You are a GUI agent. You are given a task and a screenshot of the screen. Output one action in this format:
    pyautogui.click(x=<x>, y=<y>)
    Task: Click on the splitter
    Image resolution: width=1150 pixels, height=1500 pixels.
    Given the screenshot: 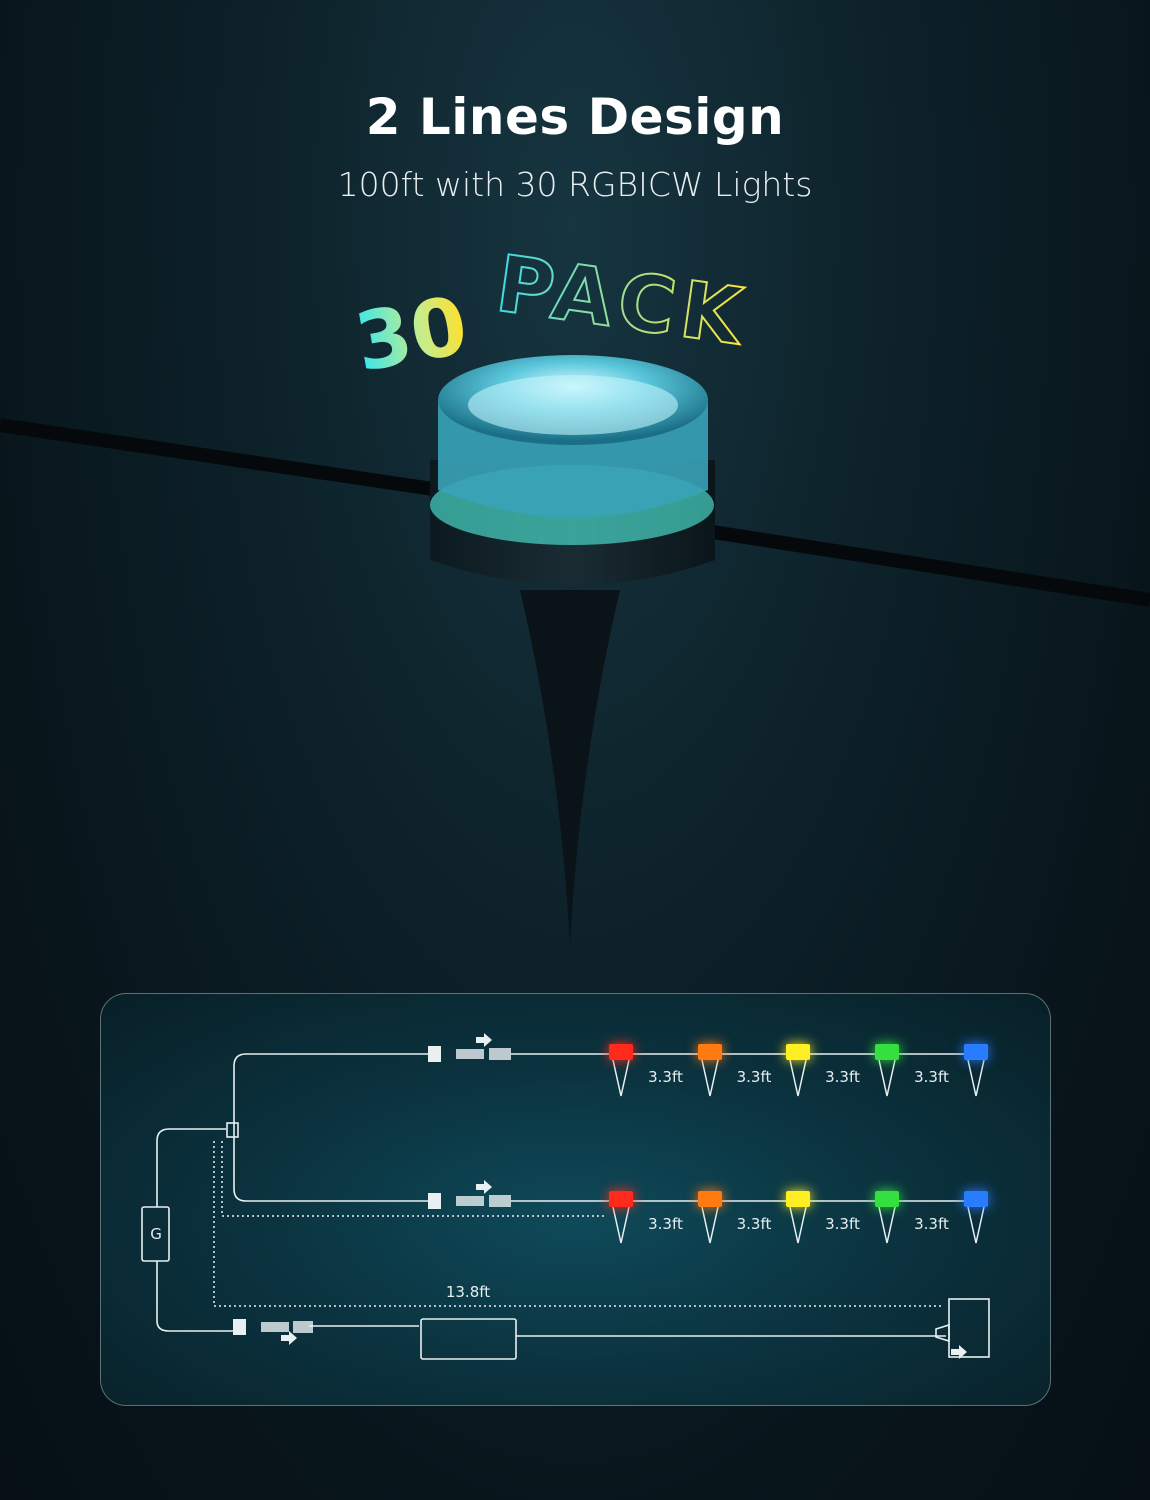 What is the action you would take?
    pyautogui.click(x=232, y=1130)
    